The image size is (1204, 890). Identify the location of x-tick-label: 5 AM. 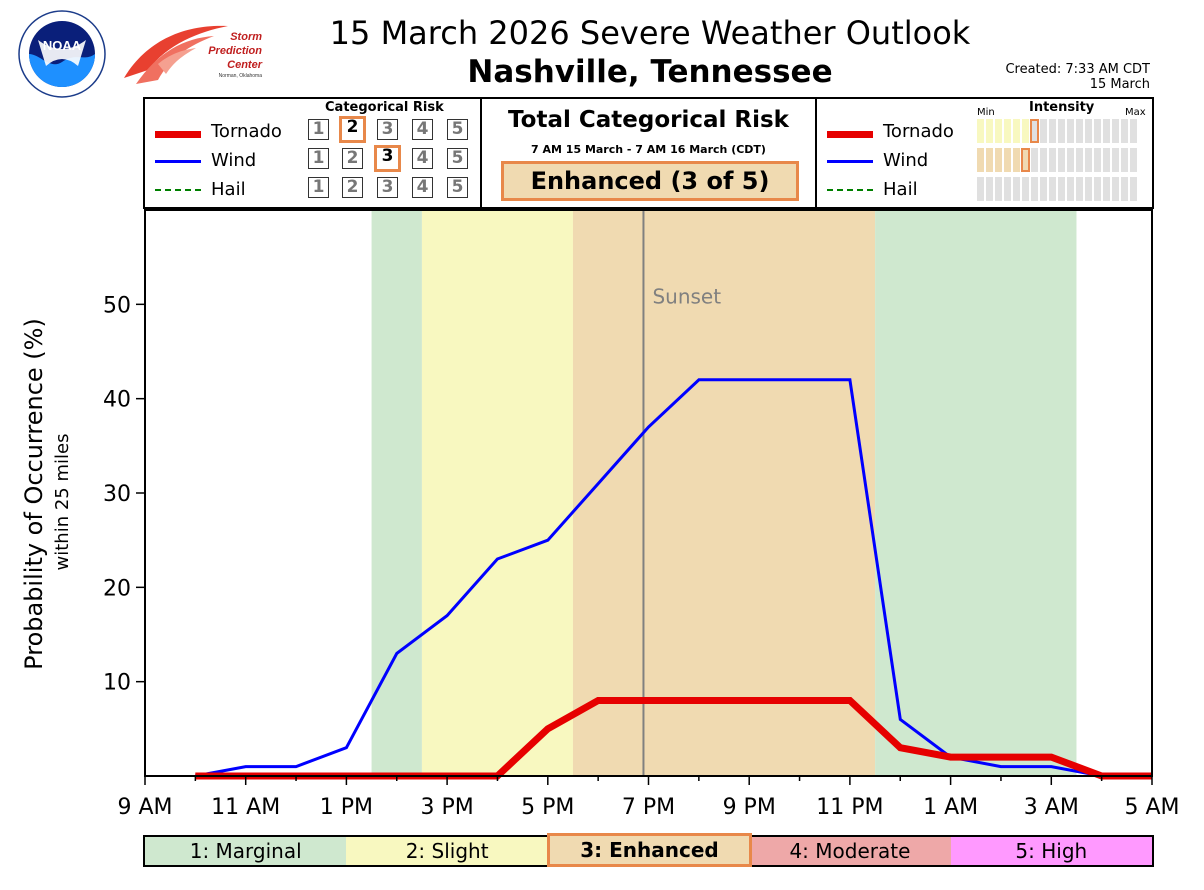
(1151, 807).